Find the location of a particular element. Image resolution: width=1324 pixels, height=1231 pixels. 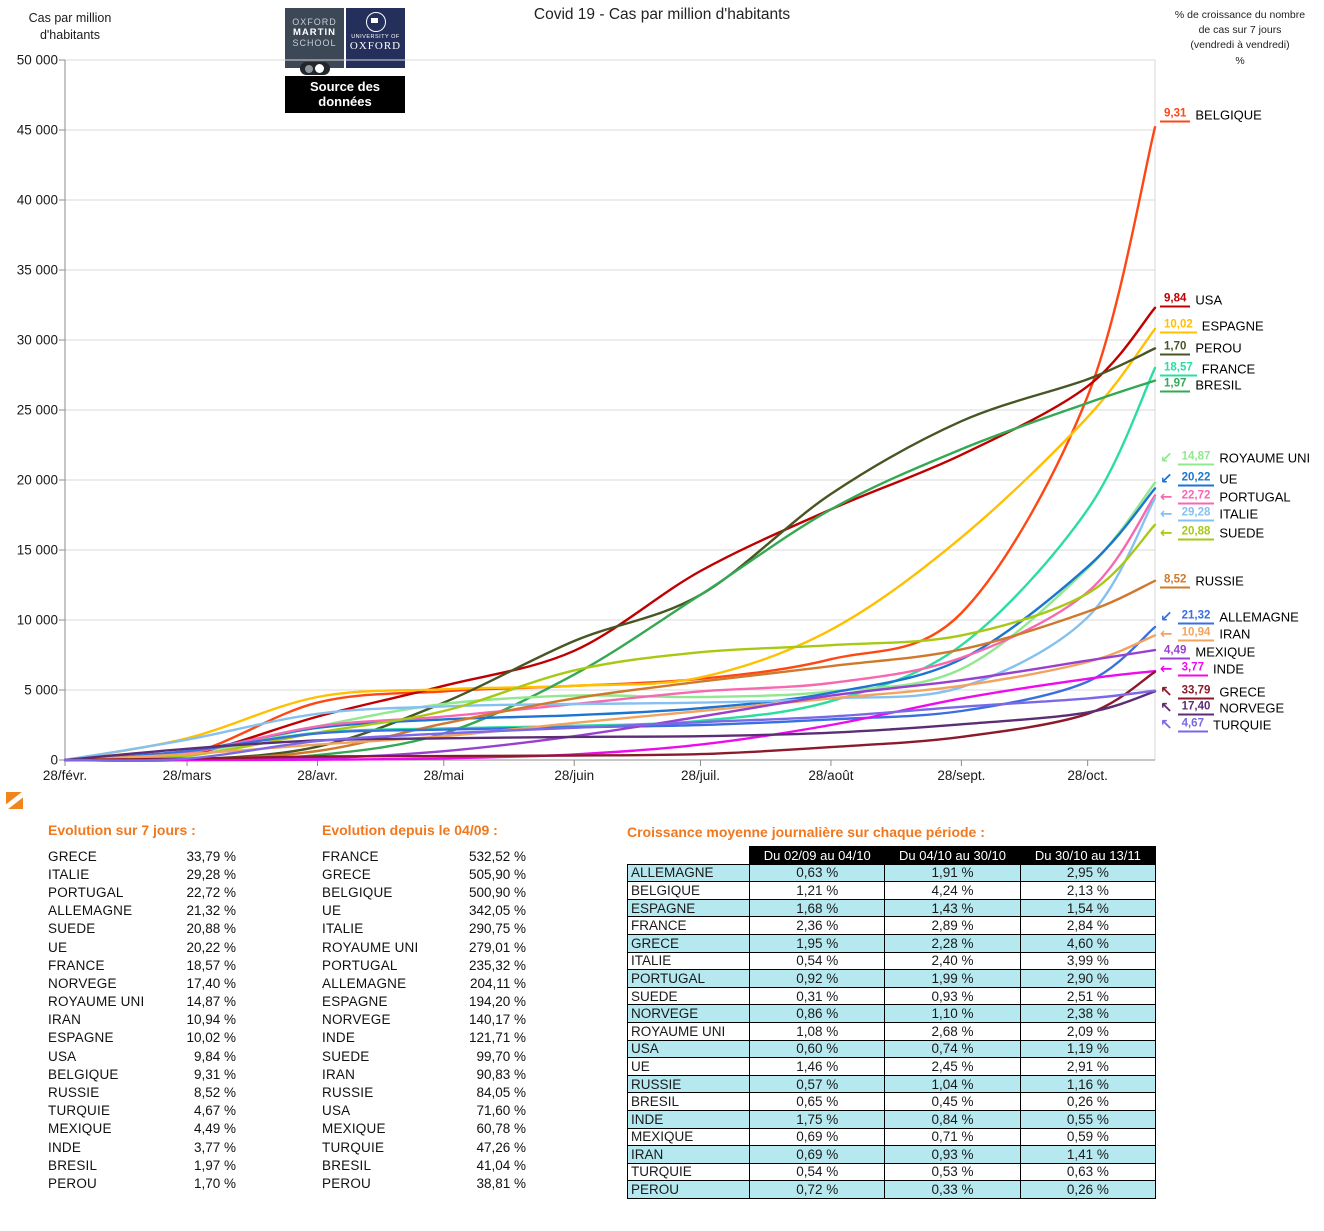

series-label-suede: ← 20,88 SUEDE is located at coordinates (1212, 533).